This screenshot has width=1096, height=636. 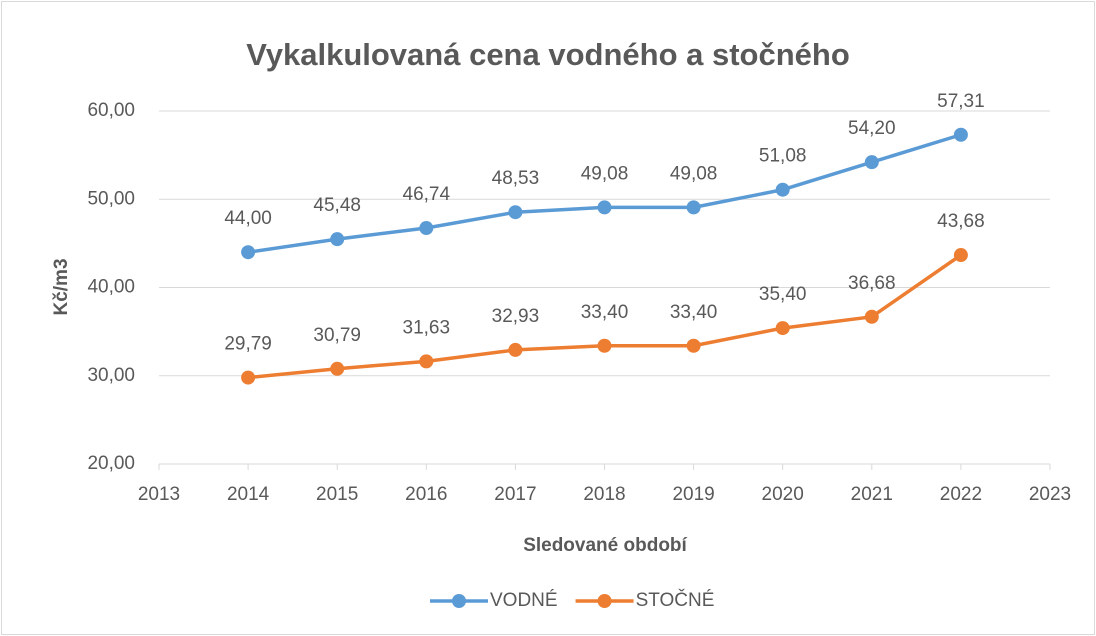 I want to click on data-label: 30,79, so click(x=337, y=335).